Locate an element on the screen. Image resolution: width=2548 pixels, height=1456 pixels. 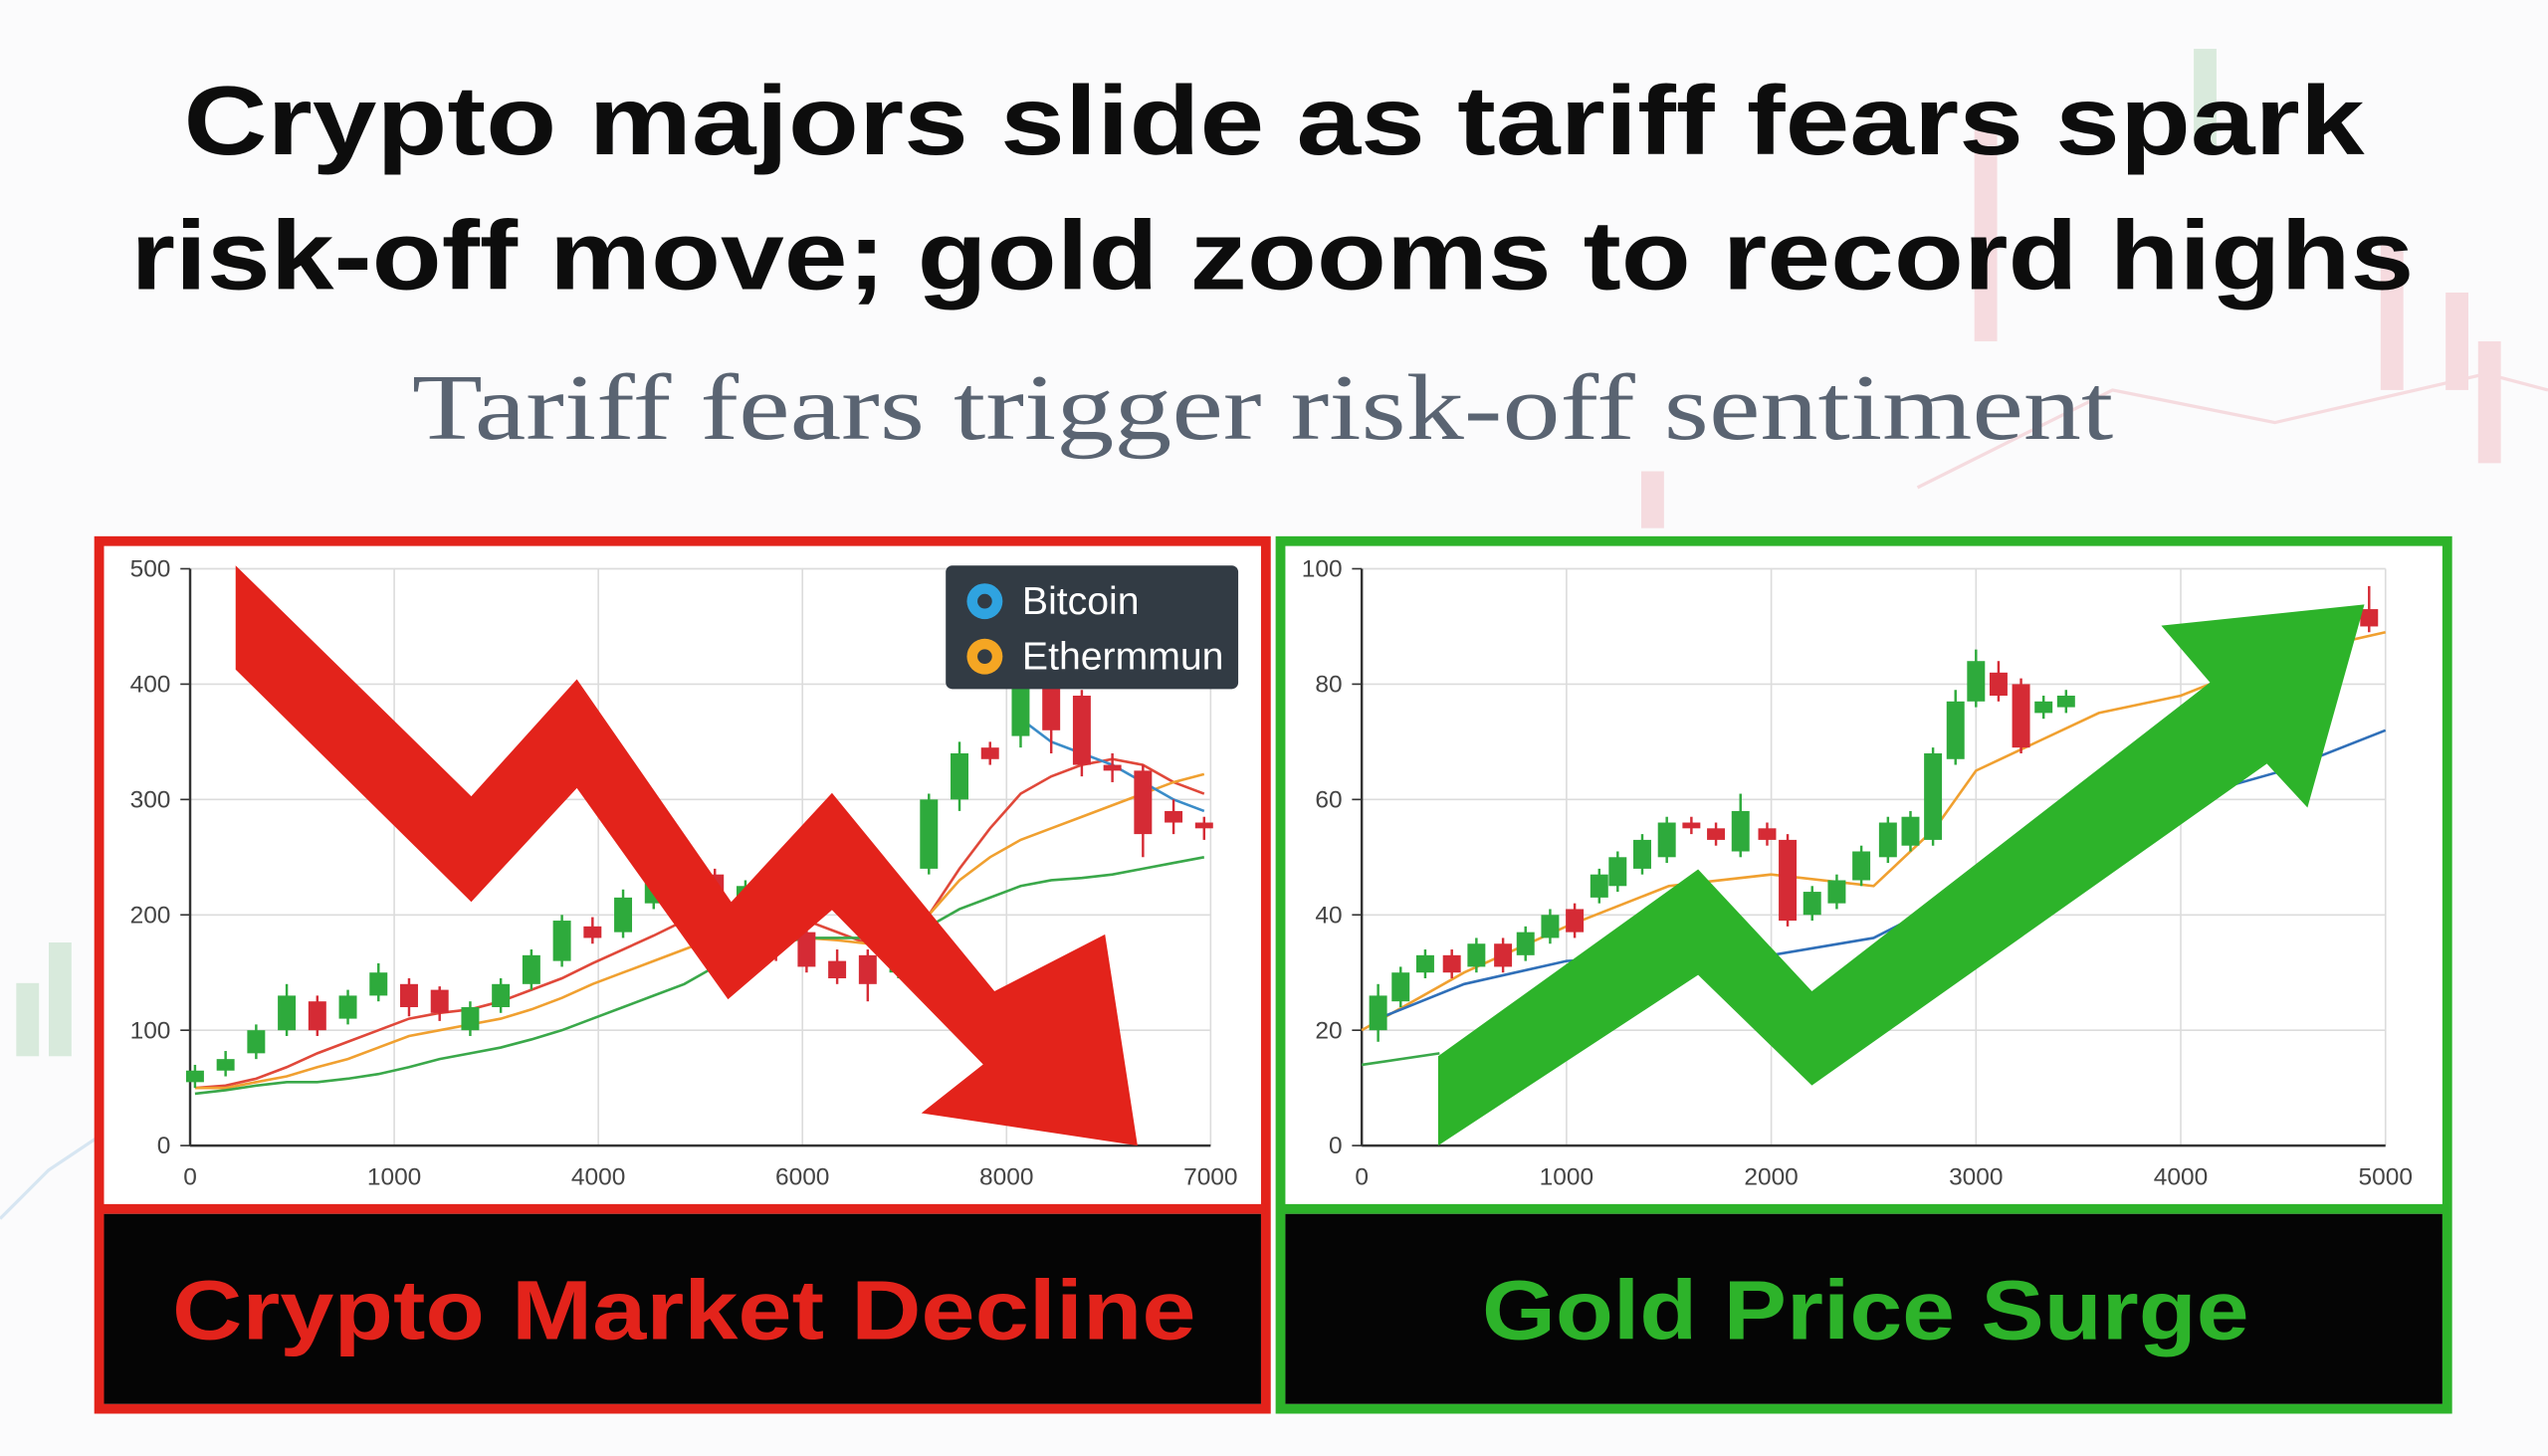
legend-label: Ethermmun is located at coordinates (1122, 657).